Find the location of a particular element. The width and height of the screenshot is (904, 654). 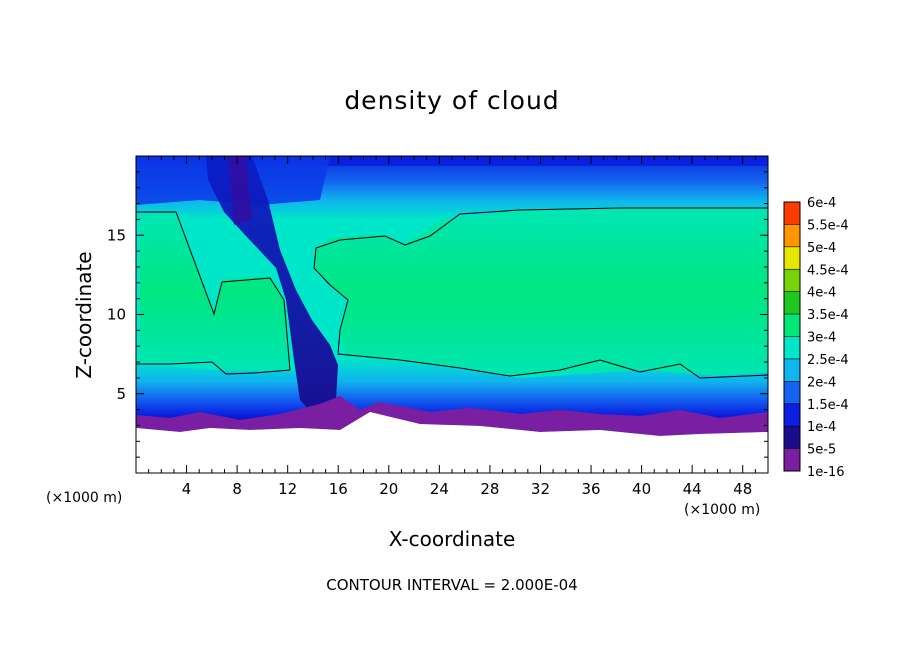

x-axis-unit-right: (×1000 m) is located at coordinates (722, 510).